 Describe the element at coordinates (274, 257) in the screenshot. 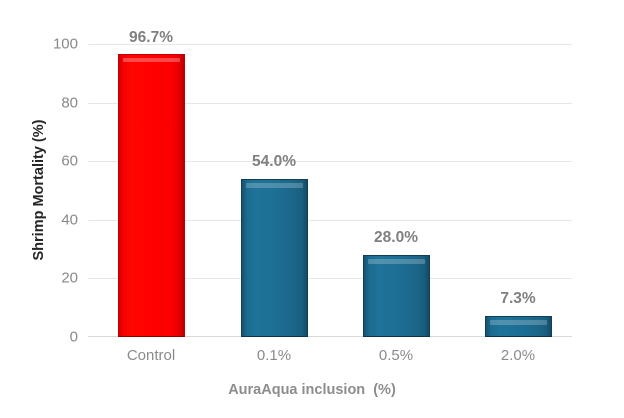

I see `bar-0-1-percent` at that location.